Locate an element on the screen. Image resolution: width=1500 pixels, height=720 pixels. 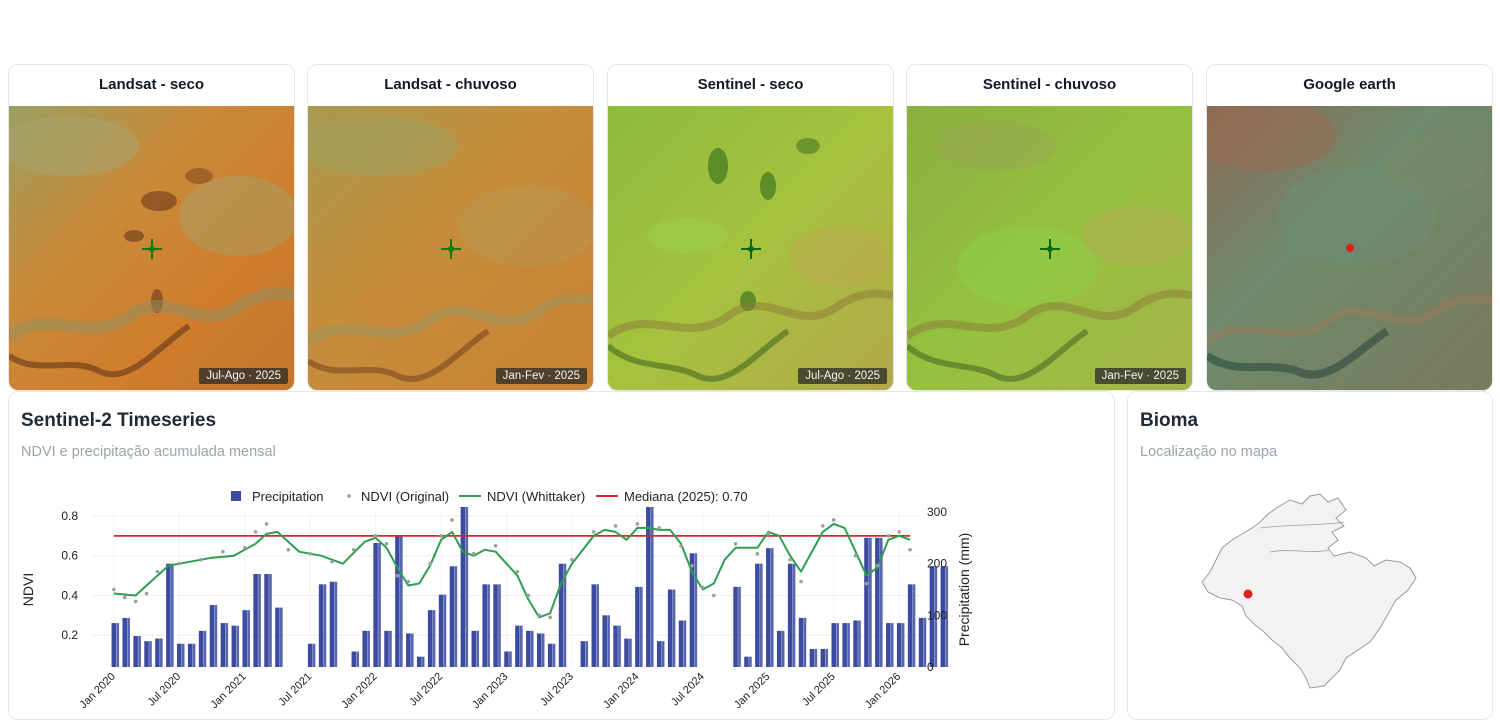
image-card-landsat-chuvoso: Landsat - chuvoso Jan-Fev · 2025 is located at coordinates (450, 227).